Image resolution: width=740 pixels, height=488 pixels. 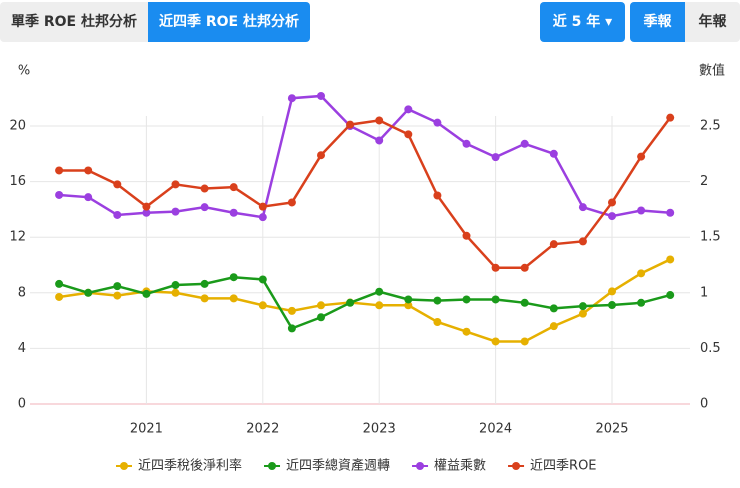 What do you see at coordinates (379, 429) in the screenshot?
I see `x-tick-label: 2023` at bounding box center [379, 429].